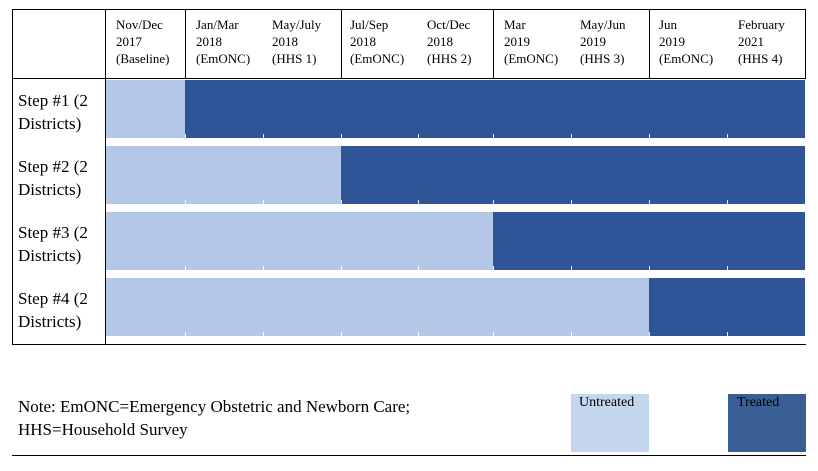  What do you see at coordinates (53, 112) in the screenshot?
I see `step-1-label: Step #1 (2 Districts)` at bounding box center [53, 112].